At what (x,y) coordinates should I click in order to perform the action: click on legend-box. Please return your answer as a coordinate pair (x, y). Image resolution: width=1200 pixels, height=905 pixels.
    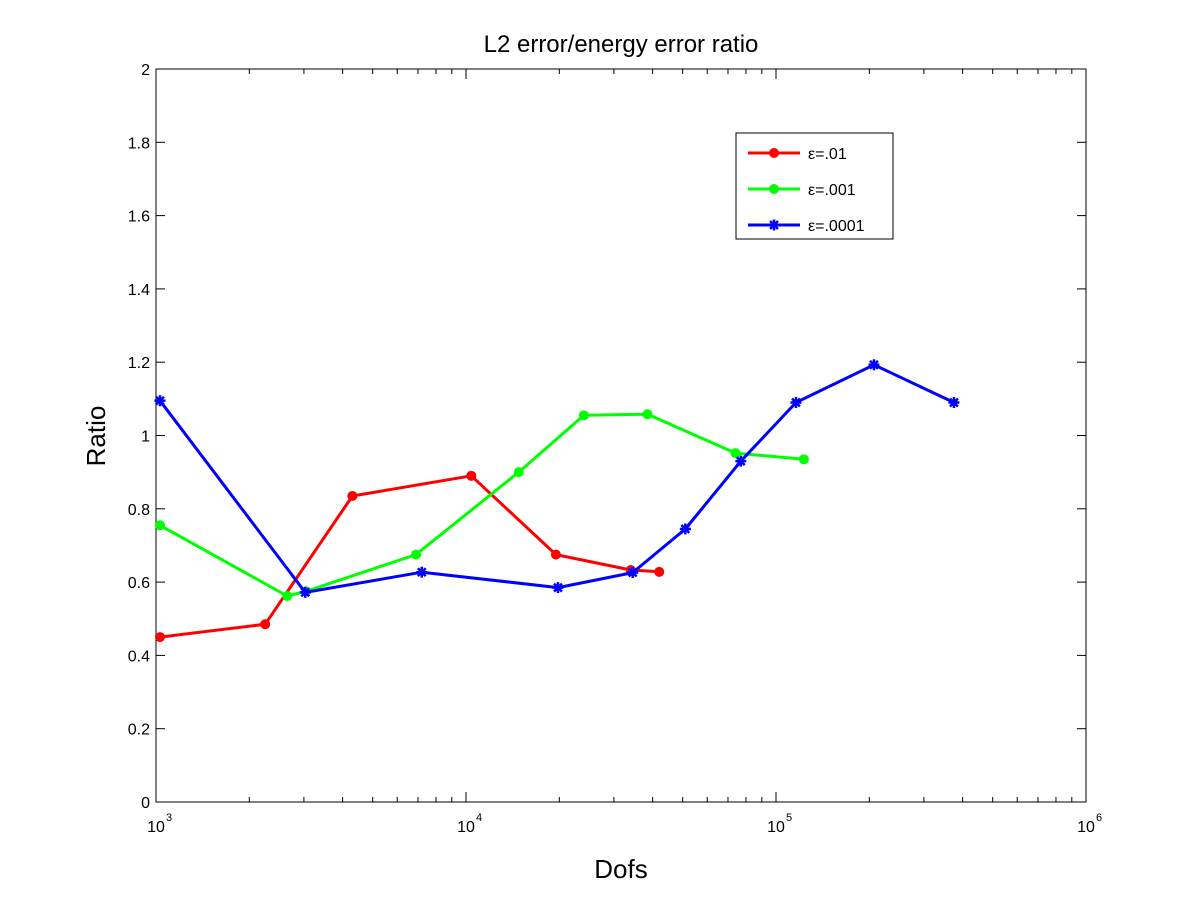
    Looking at the image, I should click on (814, 186).